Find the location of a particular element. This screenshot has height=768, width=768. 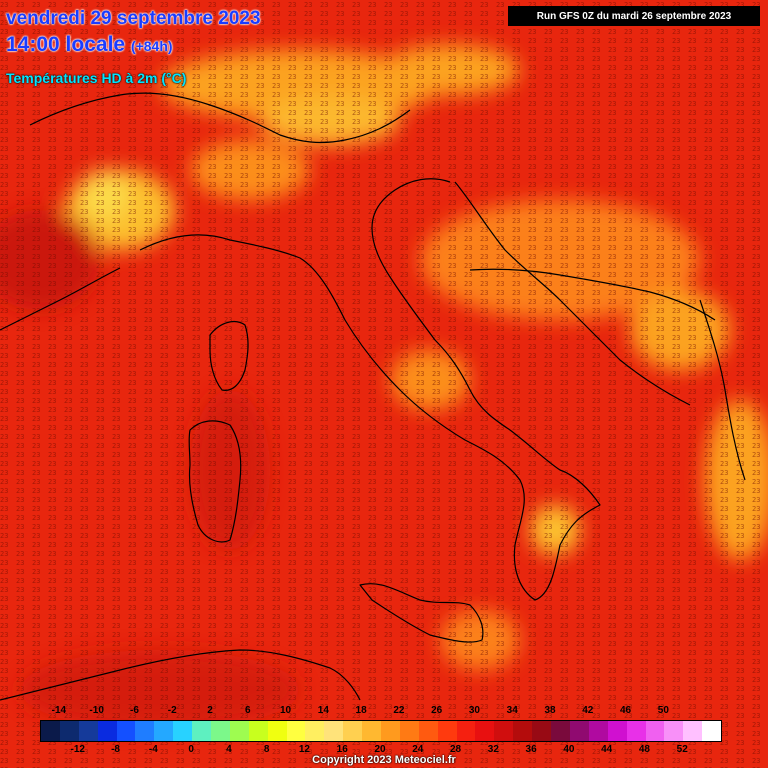

legend-tick-bottom: -12 is located at coordinates (77, 749).